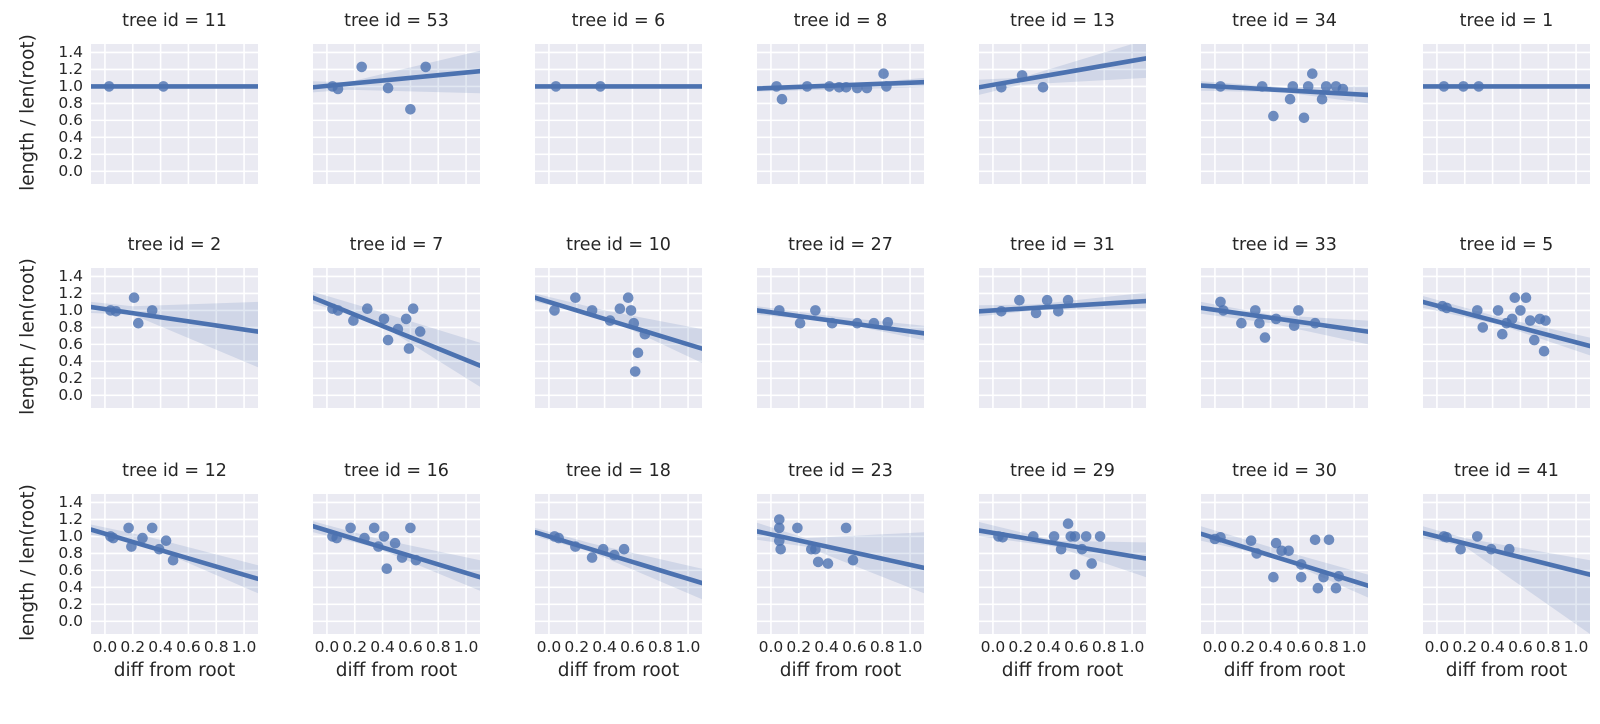 This screenshot has height=724, width=1600. I want to click on facet-title-tree-8: tree id = 8, so click(840, 21).